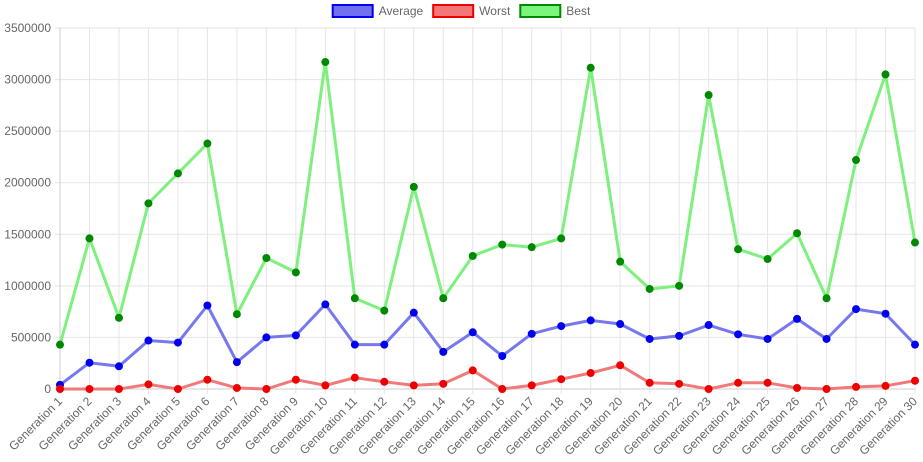  What do you see at coordinates (471, 11) in the screenshot?
I see `legend-item-worst: Worst` at bounding box center [471, 11].